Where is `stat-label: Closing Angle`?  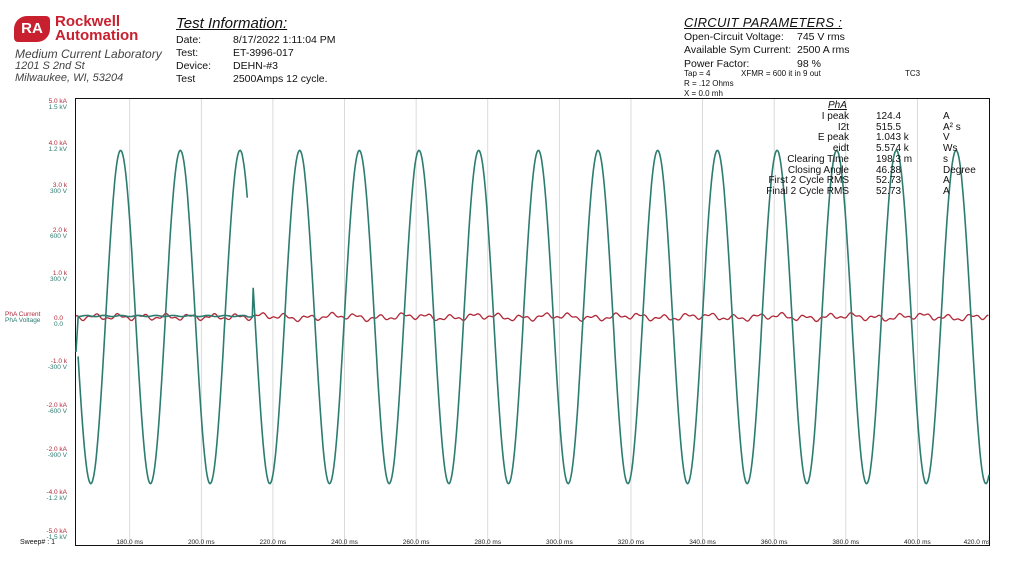
stat-label: Closing Angle is located at coordinates (818, 170).